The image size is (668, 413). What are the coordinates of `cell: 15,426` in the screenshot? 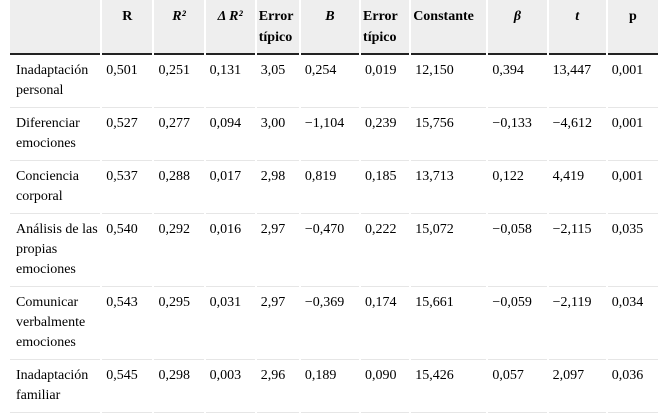 It's located at (449, 386).